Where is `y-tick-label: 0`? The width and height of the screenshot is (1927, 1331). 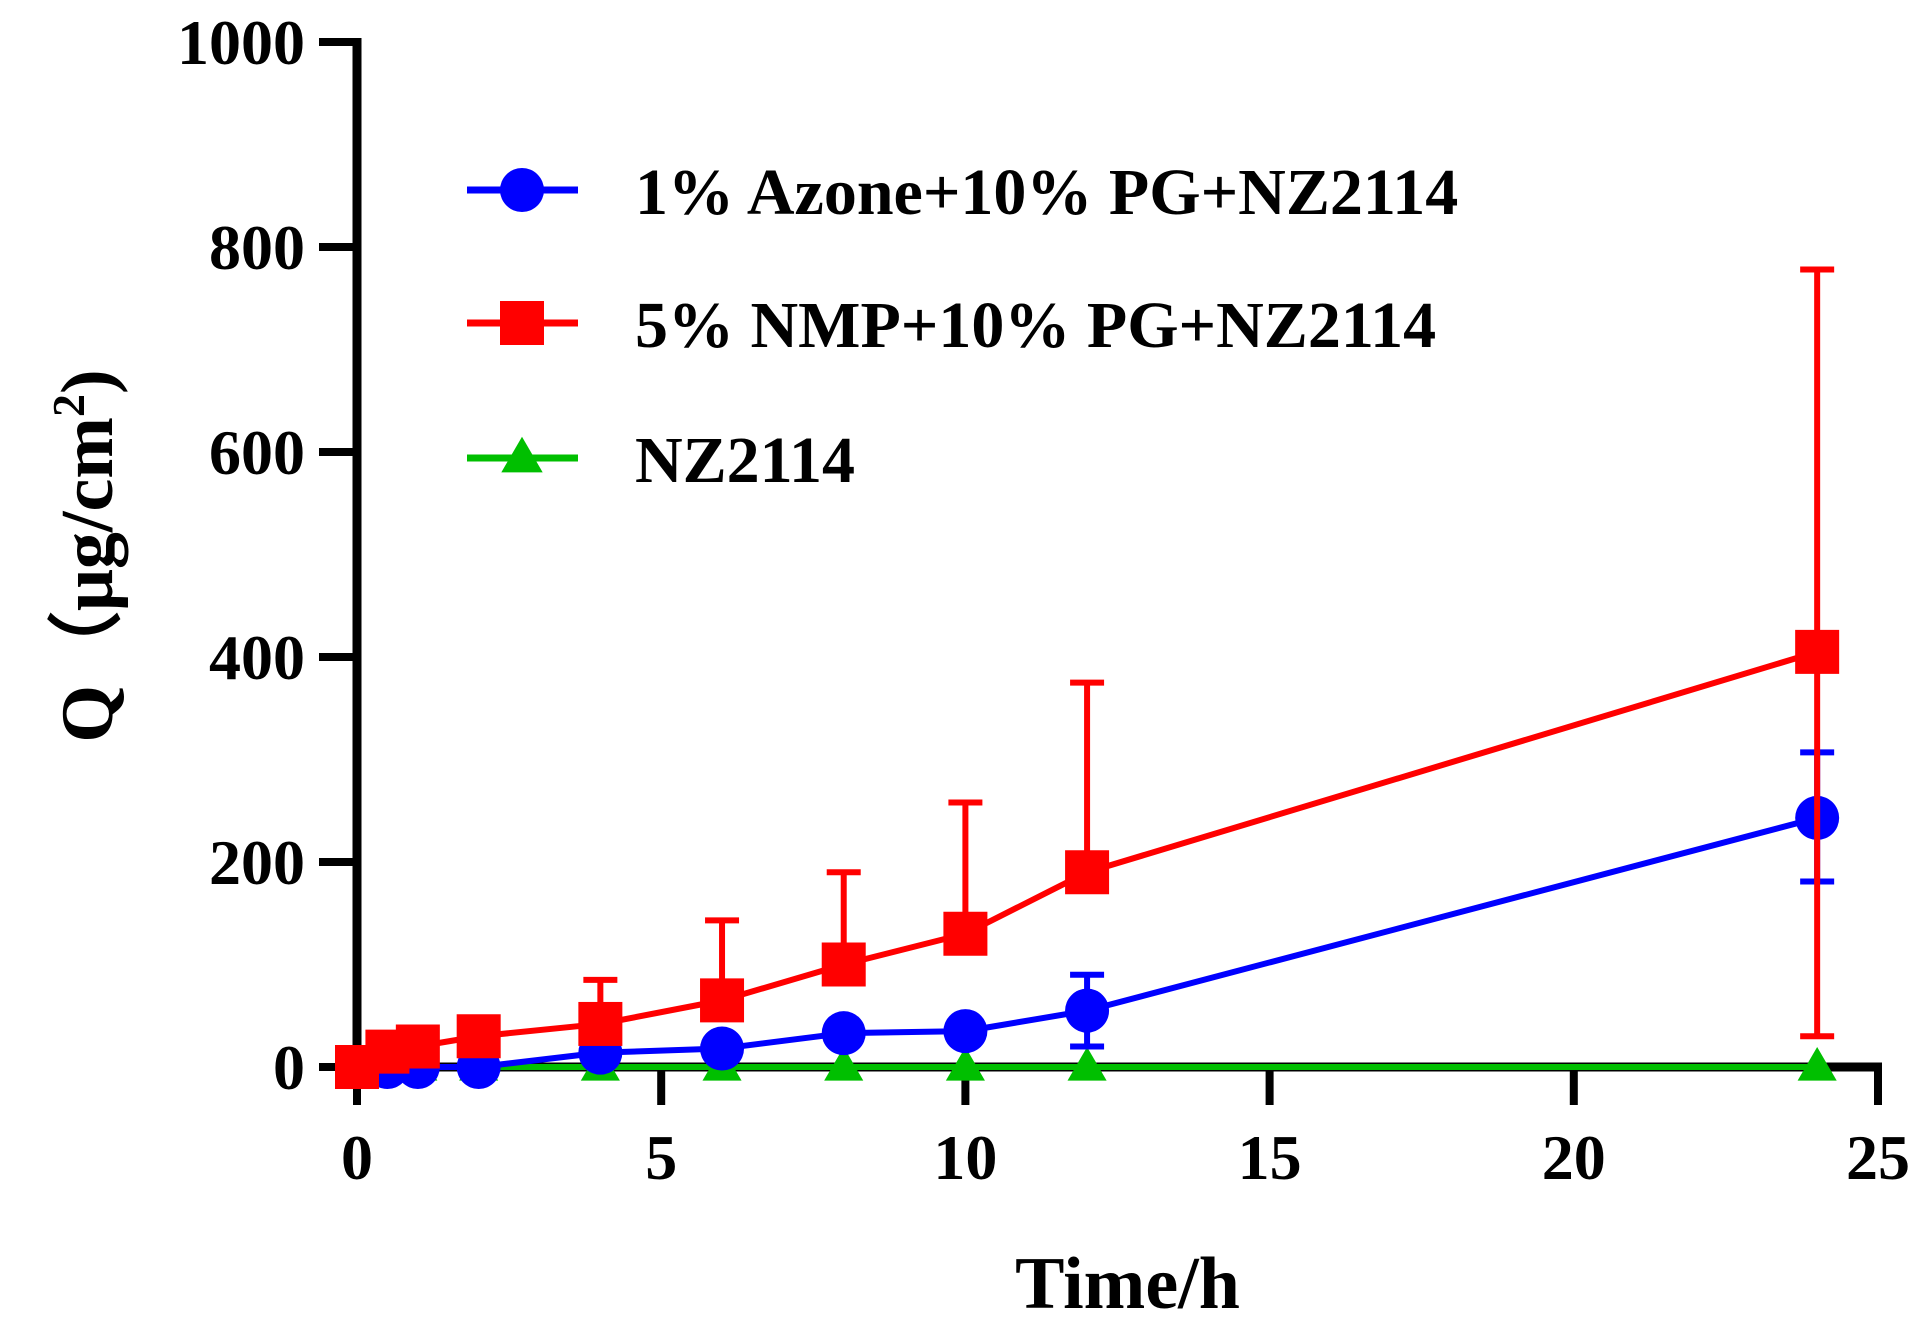 y-tick-label: 0 is located at coordinates (289, 1067).